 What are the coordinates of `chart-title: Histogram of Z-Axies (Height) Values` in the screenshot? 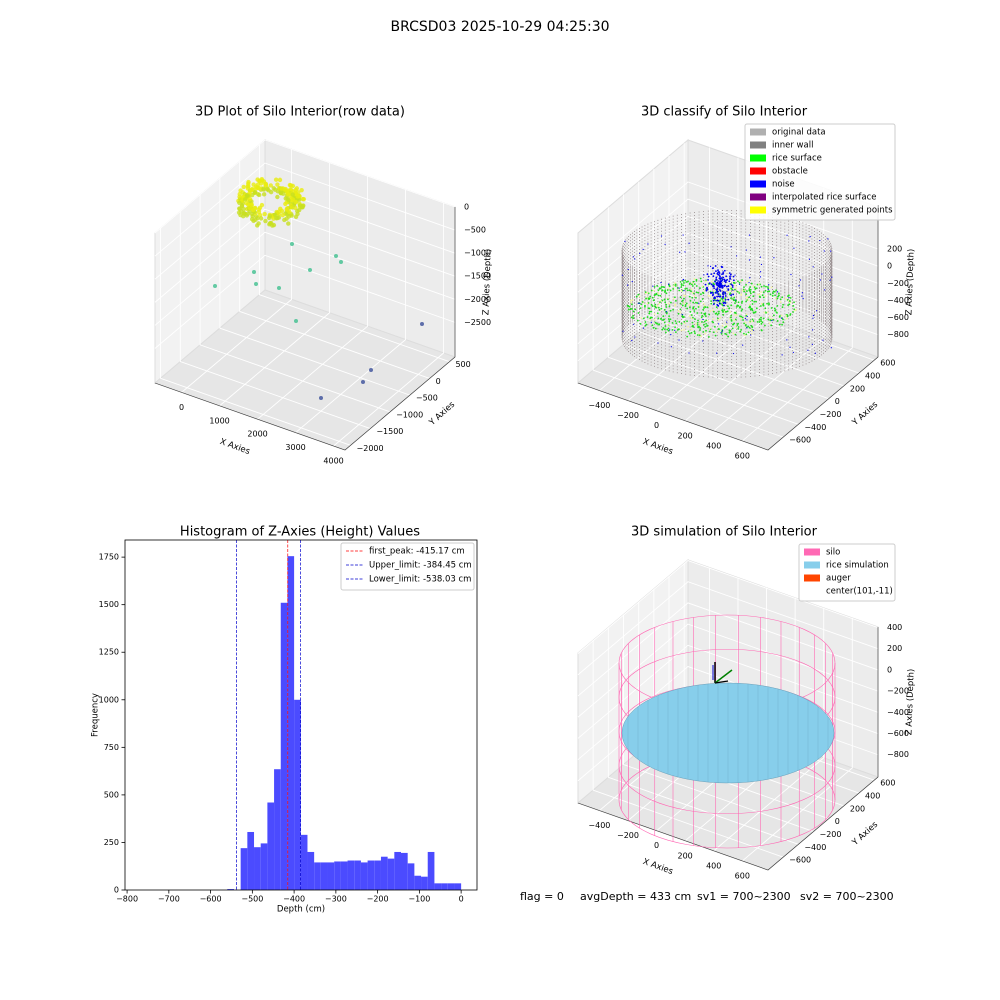 It's located at (300, 532).